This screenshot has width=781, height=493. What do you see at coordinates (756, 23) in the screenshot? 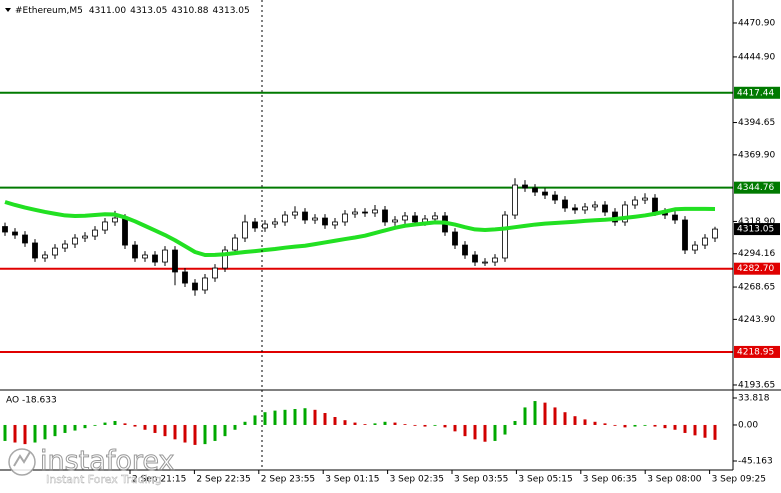
I see `y-tick-label: 4470.90` at bounding box center [756, 23].